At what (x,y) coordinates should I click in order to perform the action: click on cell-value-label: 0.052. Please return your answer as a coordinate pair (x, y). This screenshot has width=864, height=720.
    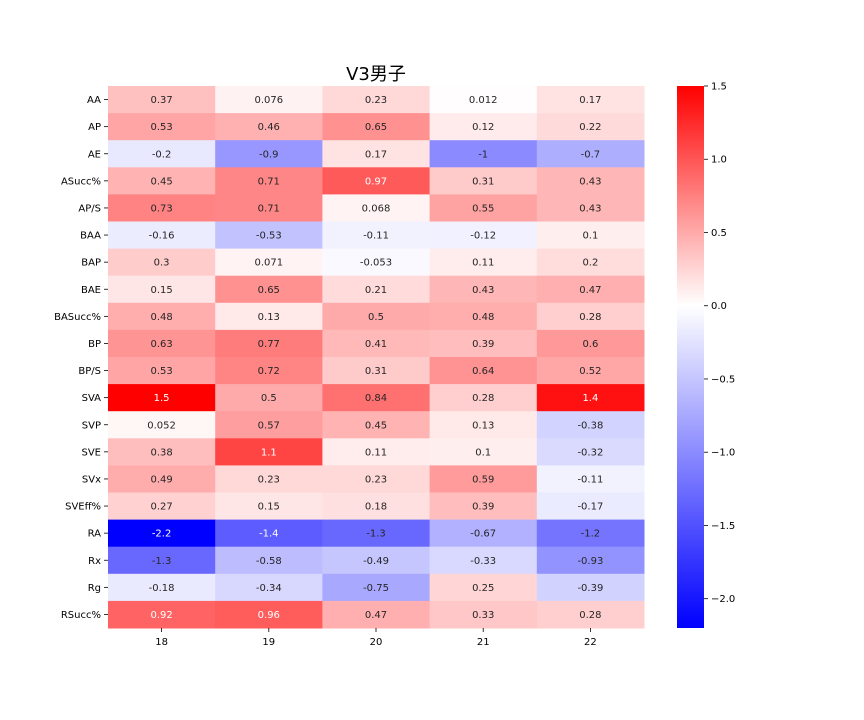
    Looking at the image, I should click on (161, 425).